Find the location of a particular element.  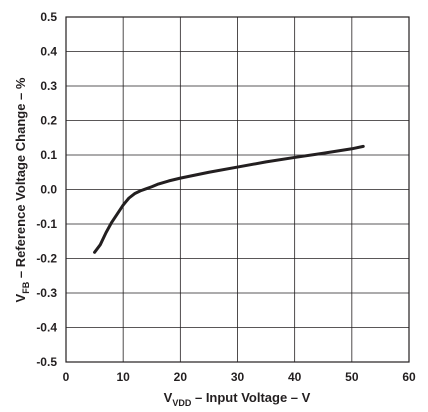

y-tick-label: 0.1 is located at coordinates (48, 155).